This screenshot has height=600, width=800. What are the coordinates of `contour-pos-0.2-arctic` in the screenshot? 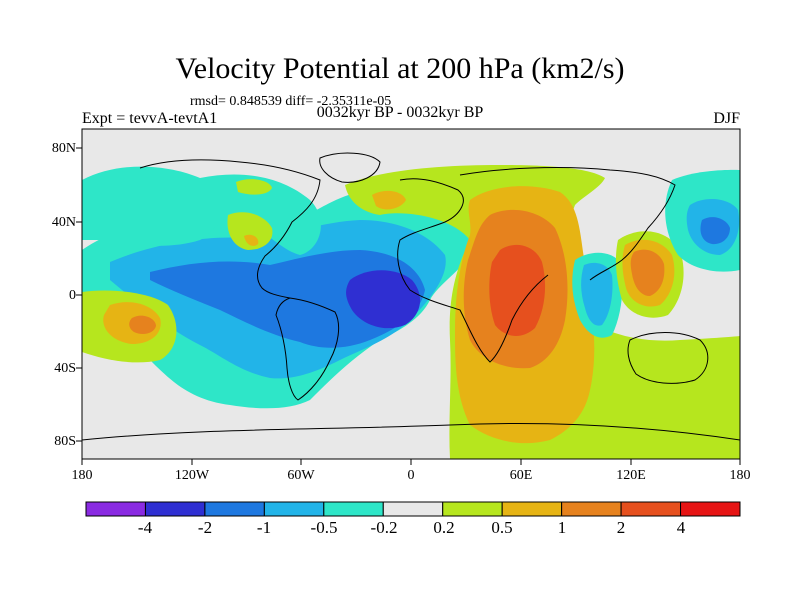 It's located at (254, 187).